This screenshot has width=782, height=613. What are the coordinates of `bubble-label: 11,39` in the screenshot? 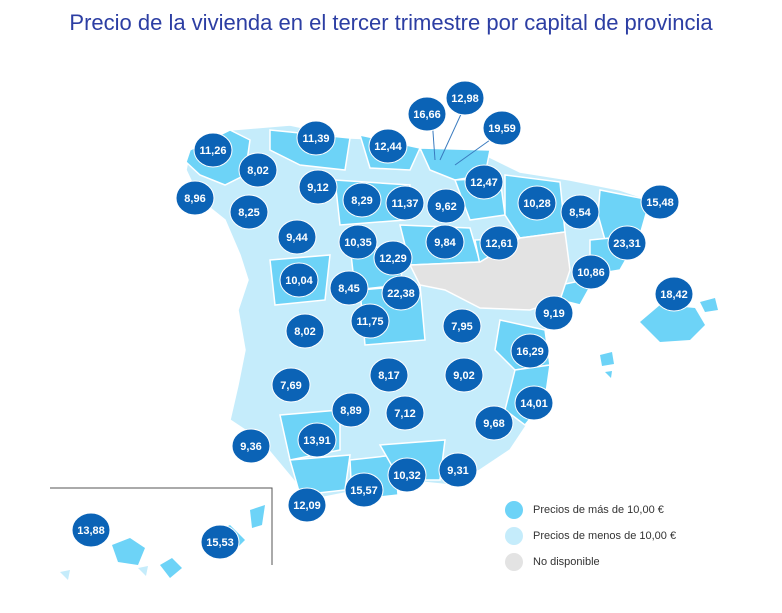 It's located at (316, 139).